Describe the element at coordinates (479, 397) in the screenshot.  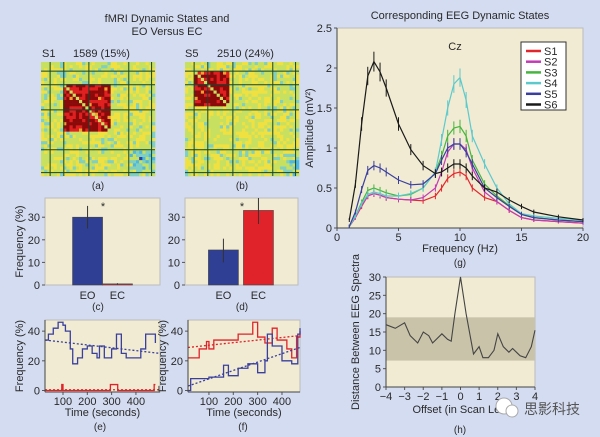
I see `x-tick-label: 1` at that location.